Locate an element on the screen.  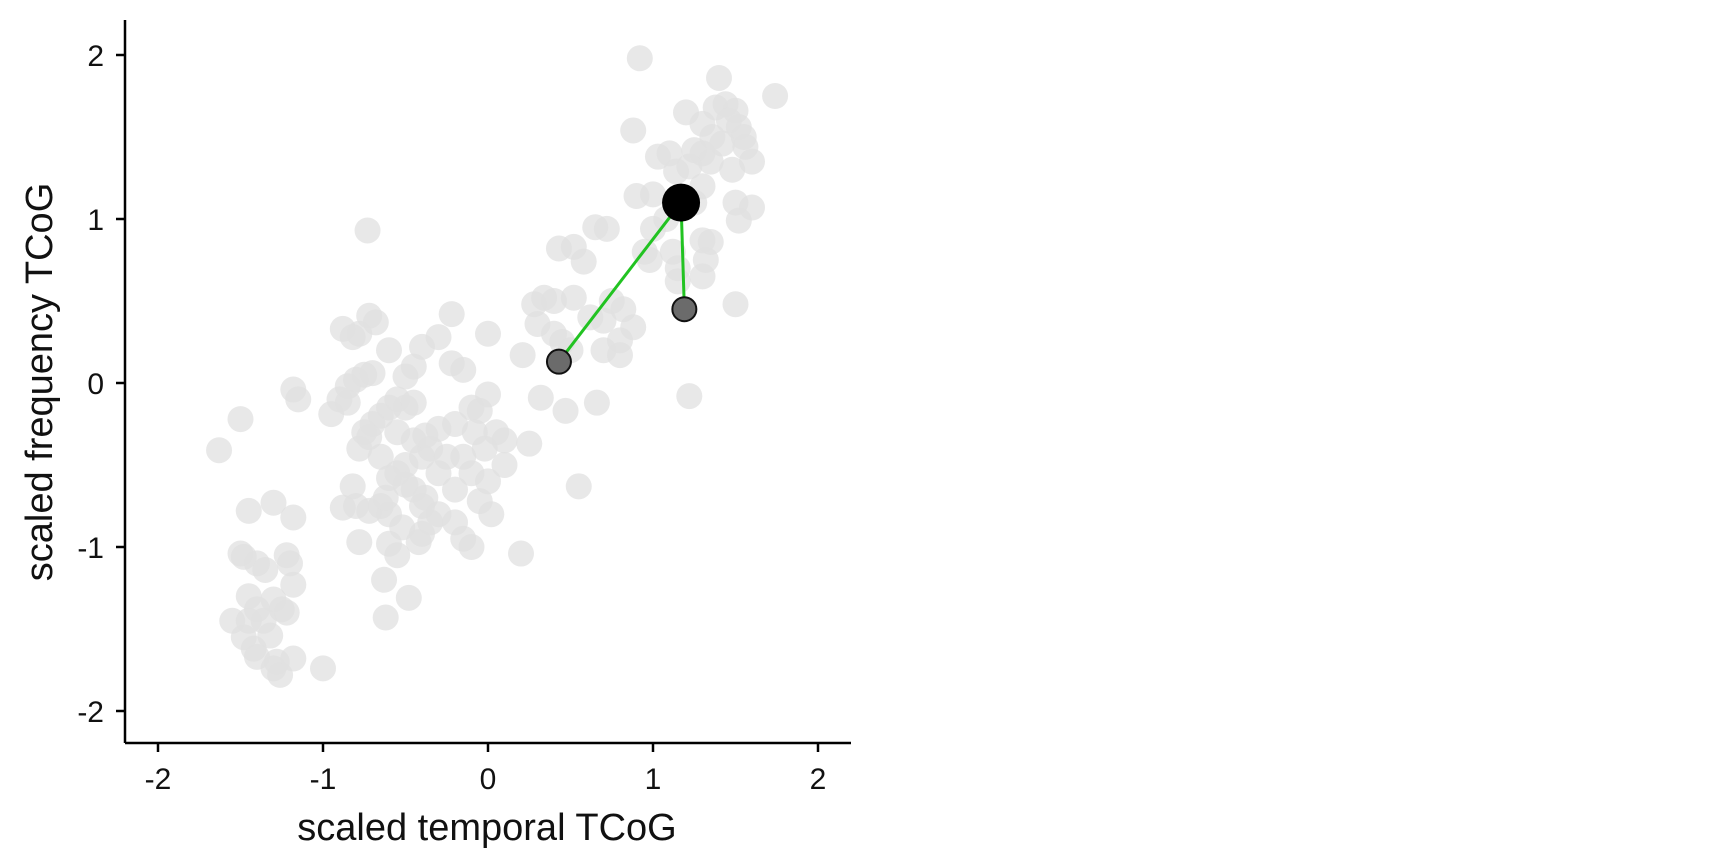
x-ticks-layer: -2 -1 0 1 2 is located at coordinates (486, 769).